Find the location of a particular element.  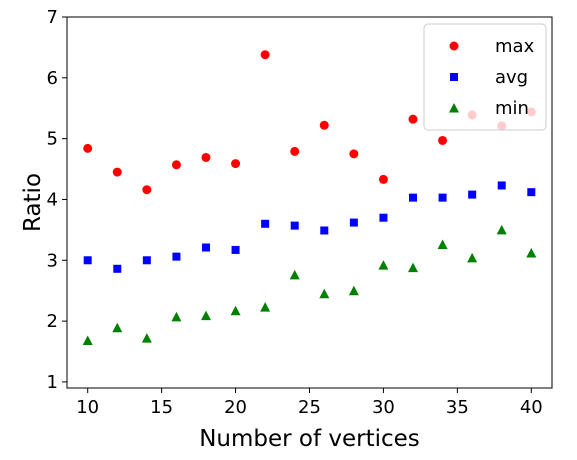

legend-marker-max is located at coordinates (454, 46).